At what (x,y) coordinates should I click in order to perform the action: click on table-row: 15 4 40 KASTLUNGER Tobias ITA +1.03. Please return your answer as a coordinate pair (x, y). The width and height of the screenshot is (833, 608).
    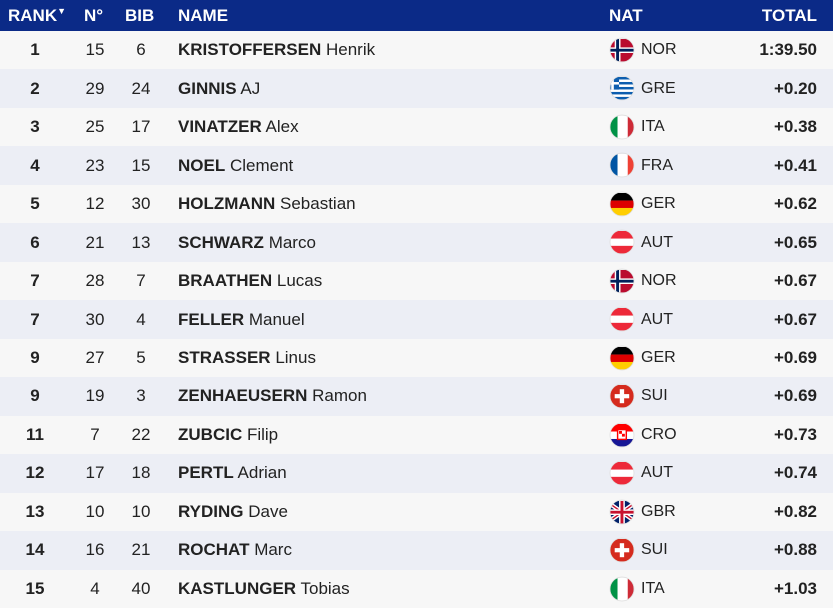
    Looking at the image, I should click on (416, 588).